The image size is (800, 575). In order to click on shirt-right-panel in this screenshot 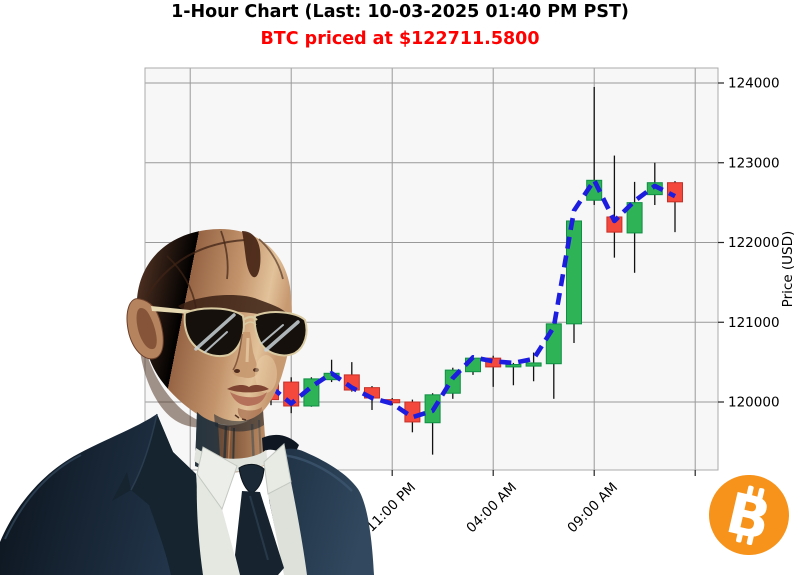, I will do `click(287, 528)`.